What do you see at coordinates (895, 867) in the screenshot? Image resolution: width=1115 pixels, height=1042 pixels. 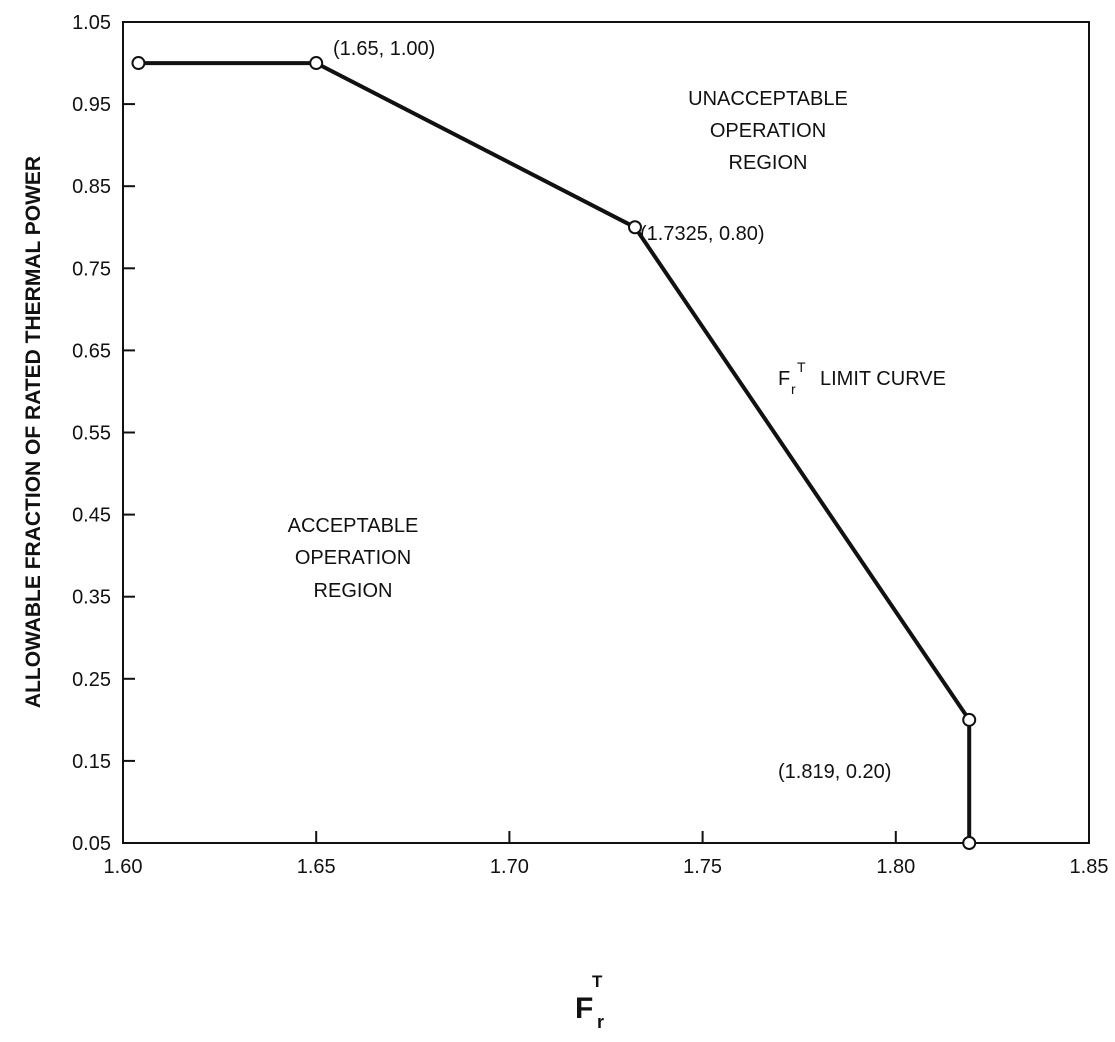 I see `x-tick-label: 1.80` at bounding box center [895, 867].